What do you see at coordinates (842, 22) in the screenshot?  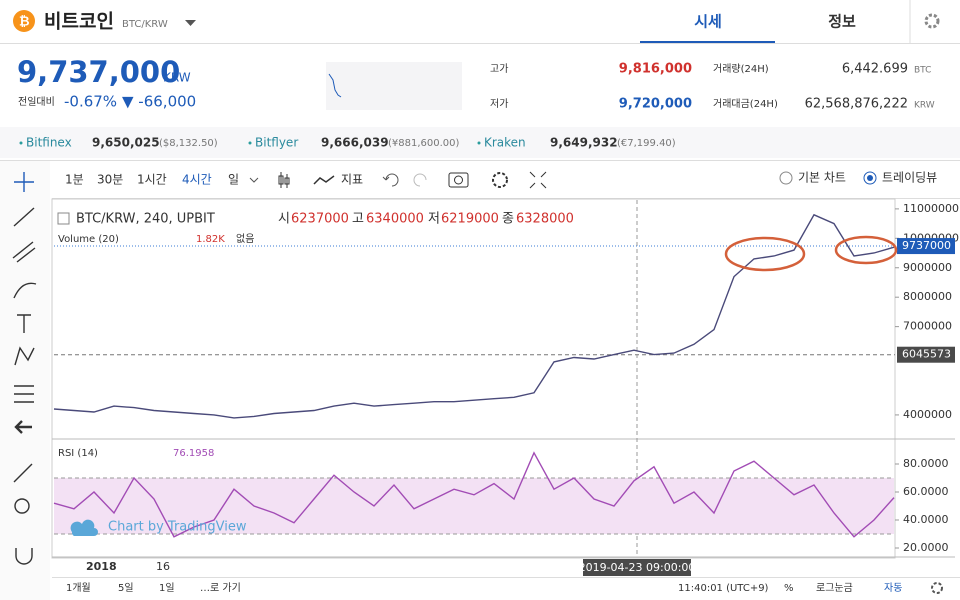 I see `tab: 정보` at bounding box center [842, 22].